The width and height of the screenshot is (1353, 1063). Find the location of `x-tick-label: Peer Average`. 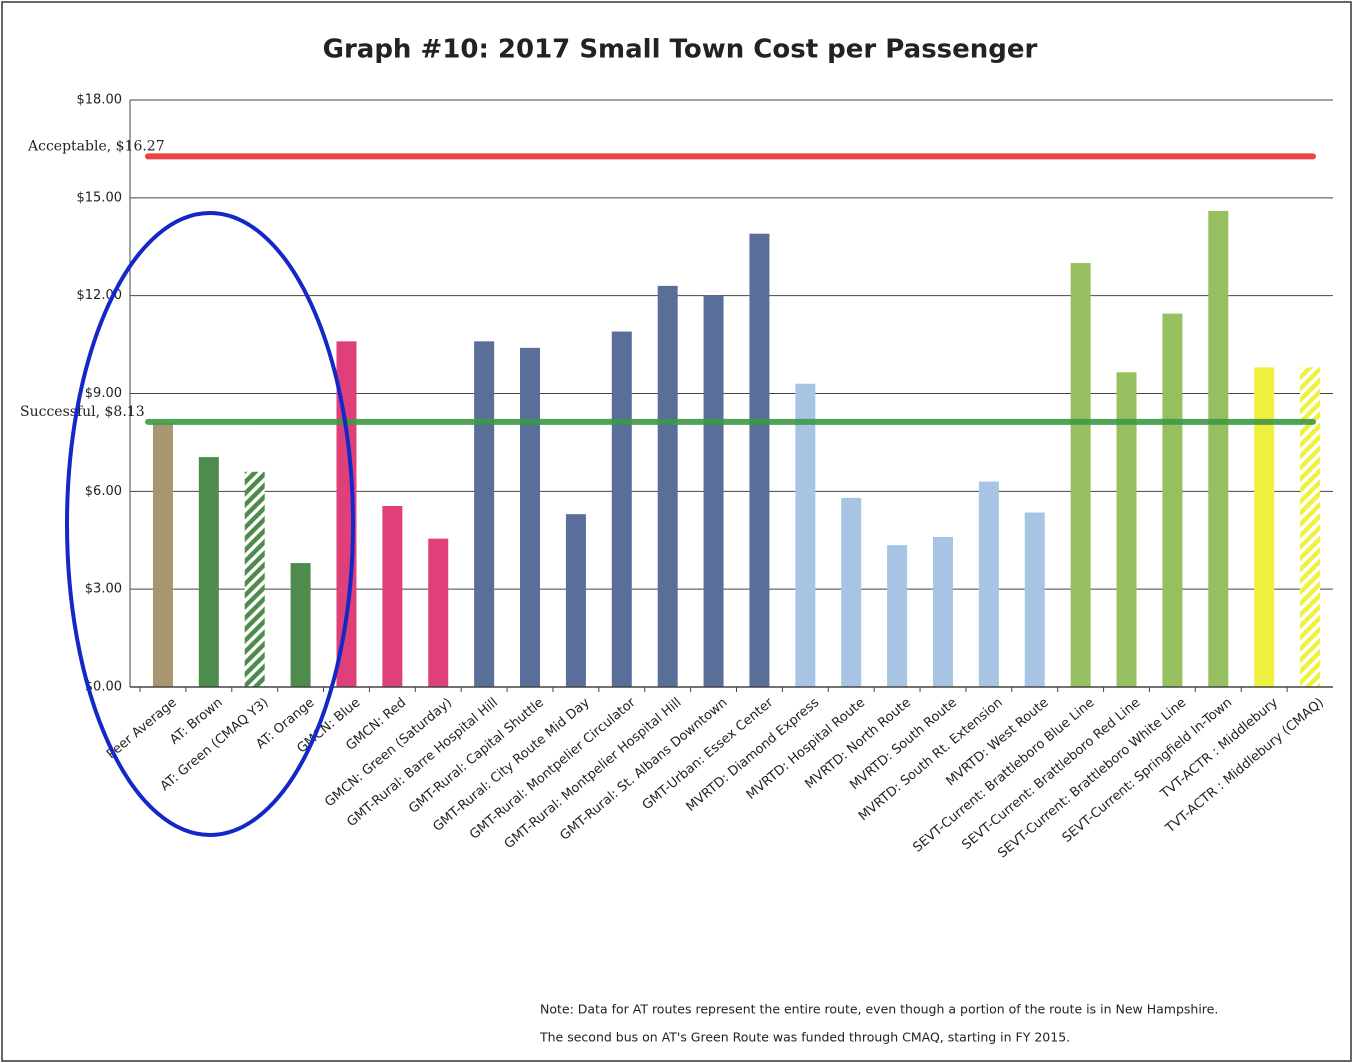

x-tick-label: Peer Average is located at coordinates (142, 728).